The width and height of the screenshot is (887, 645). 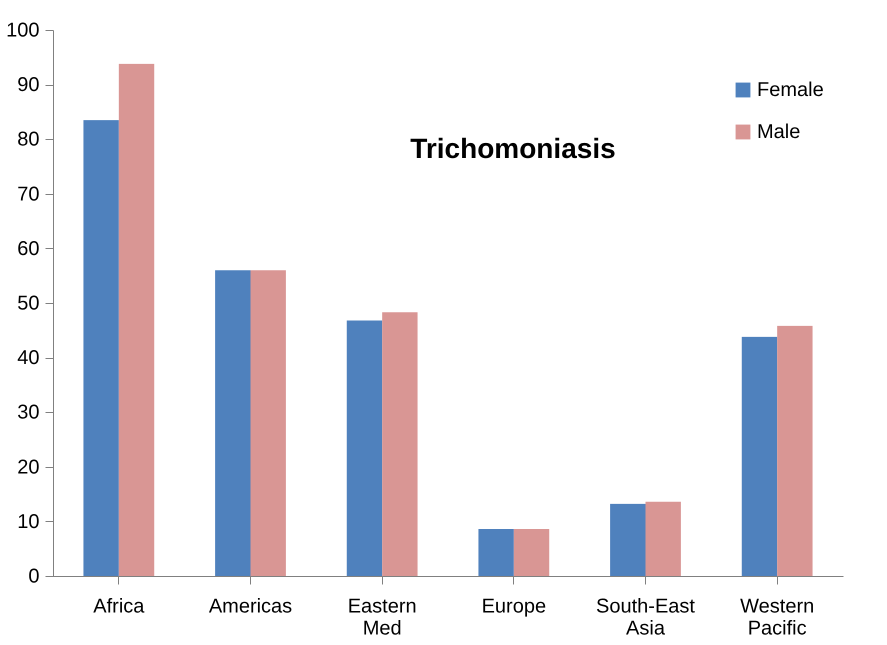 I want to click on y-tick-label: 80, so click(x=28, y=139).